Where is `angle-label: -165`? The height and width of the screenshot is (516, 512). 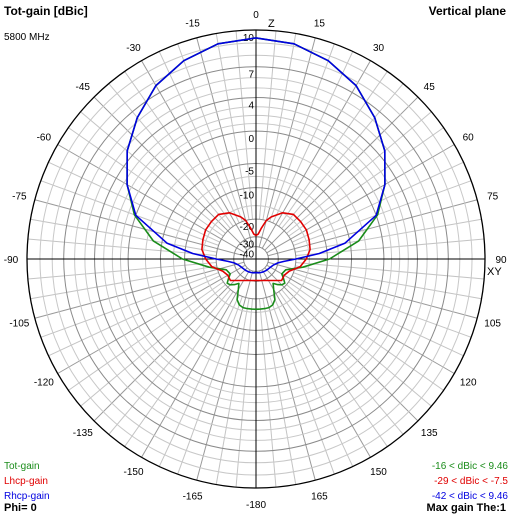
angle-label: -165 is located at coordinates (193, 497).